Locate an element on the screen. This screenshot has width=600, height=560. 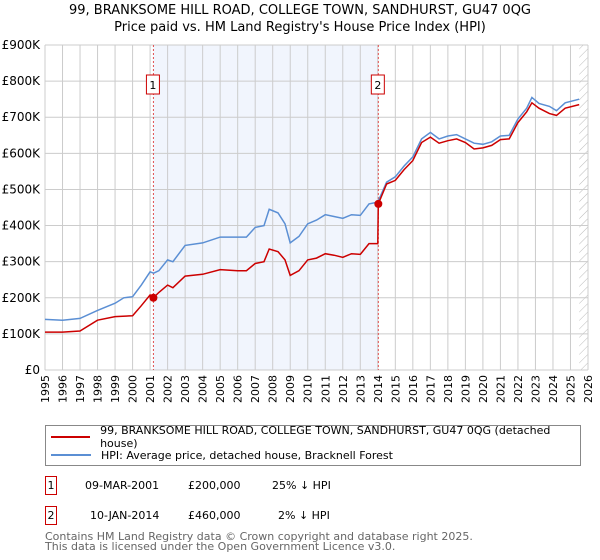
transaction-row: 2 10-JAN-2014 £460,000 2% ↓ HPI is located at coordinates (245, 516).